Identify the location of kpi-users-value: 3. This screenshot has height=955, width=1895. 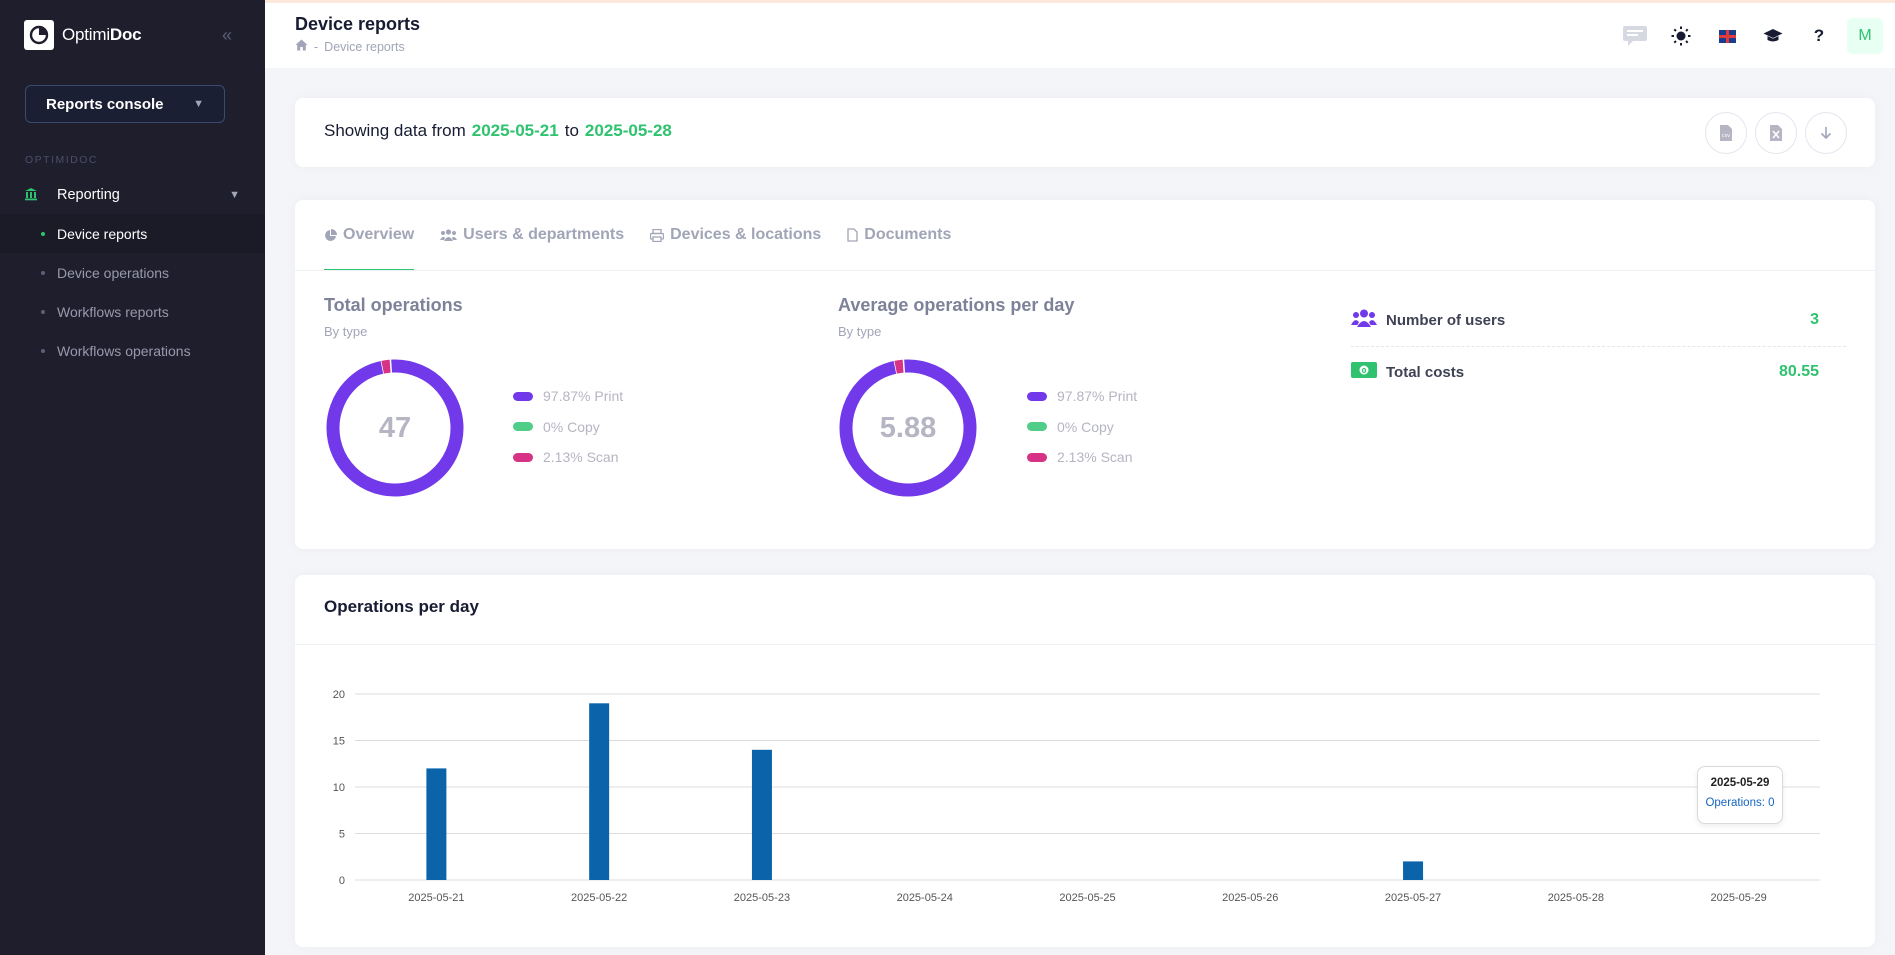
(1814, 319).